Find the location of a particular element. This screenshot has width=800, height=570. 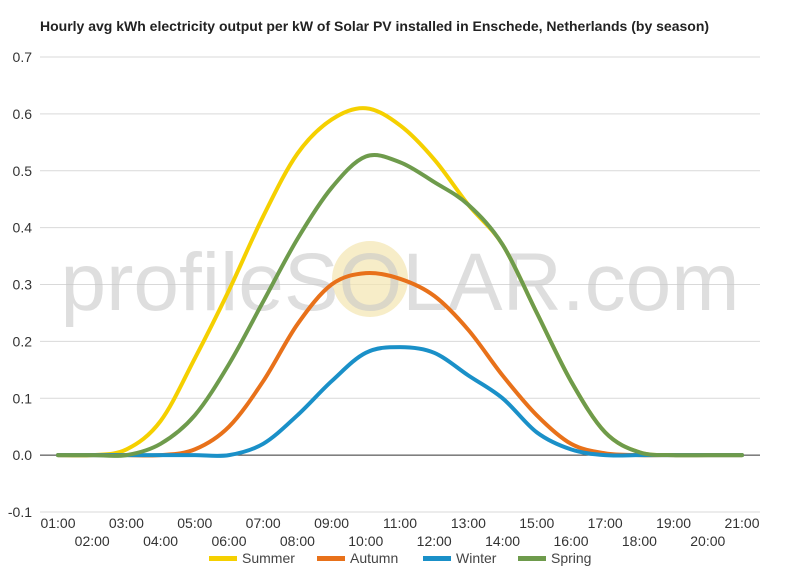

y-tick-label: 0.4 is located at coordinates (23, 228).